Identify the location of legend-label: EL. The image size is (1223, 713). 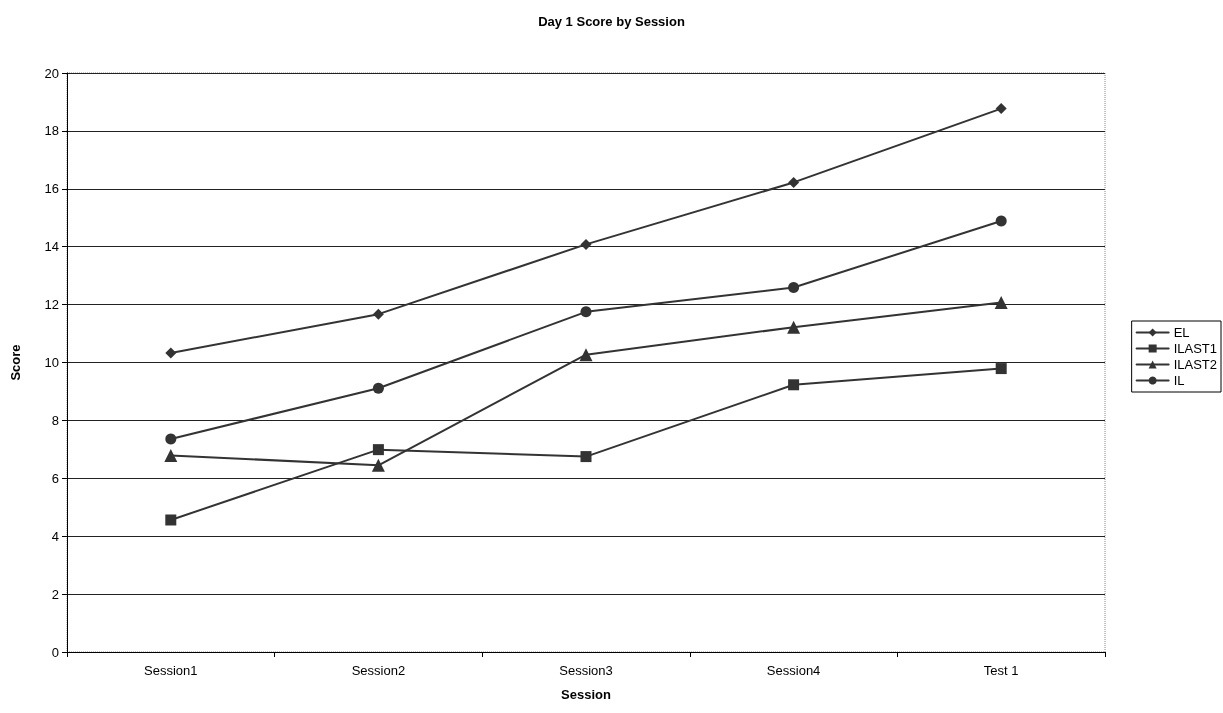
(1181, 332).